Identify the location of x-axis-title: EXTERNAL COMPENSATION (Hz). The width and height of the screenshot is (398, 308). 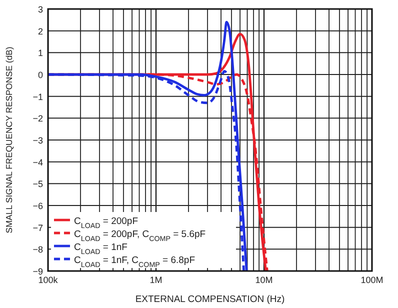
(210, 299).